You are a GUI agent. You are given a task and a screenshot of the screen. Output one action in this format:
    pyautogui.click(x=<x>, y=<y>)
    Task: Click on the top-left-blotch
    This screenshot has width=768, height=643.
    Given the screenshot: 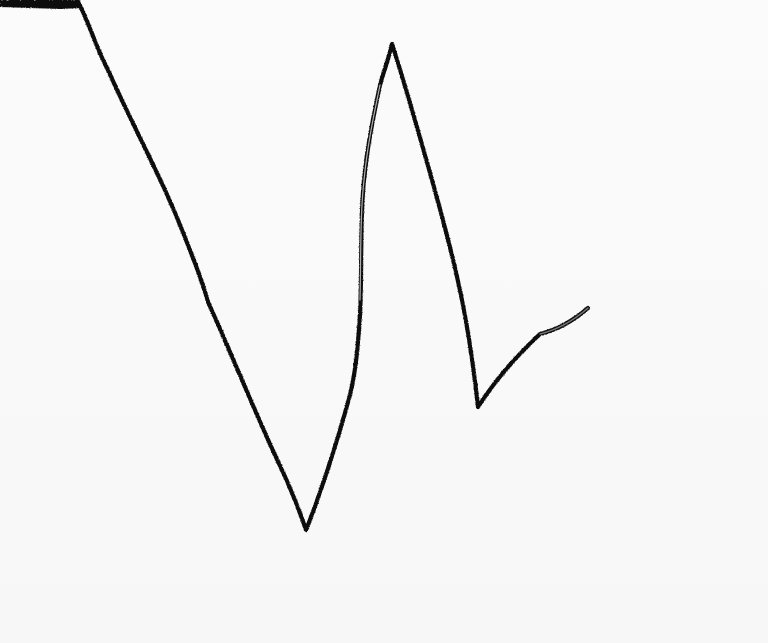 What is the action you would take?
    pyautogui.click(x=41, y=4)
    